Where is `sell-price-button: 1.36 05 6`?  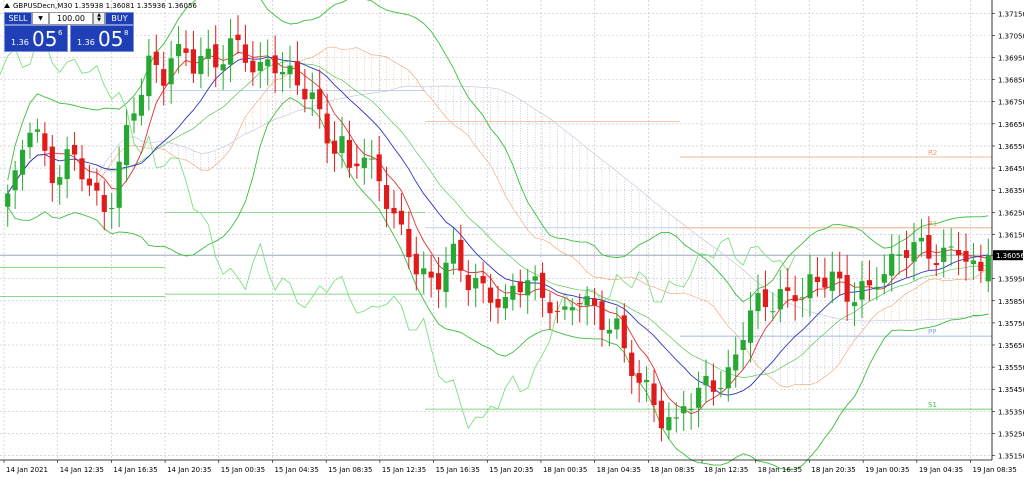 sell-price-button: 1.36 05 6 is located at coordinates (36, 38).